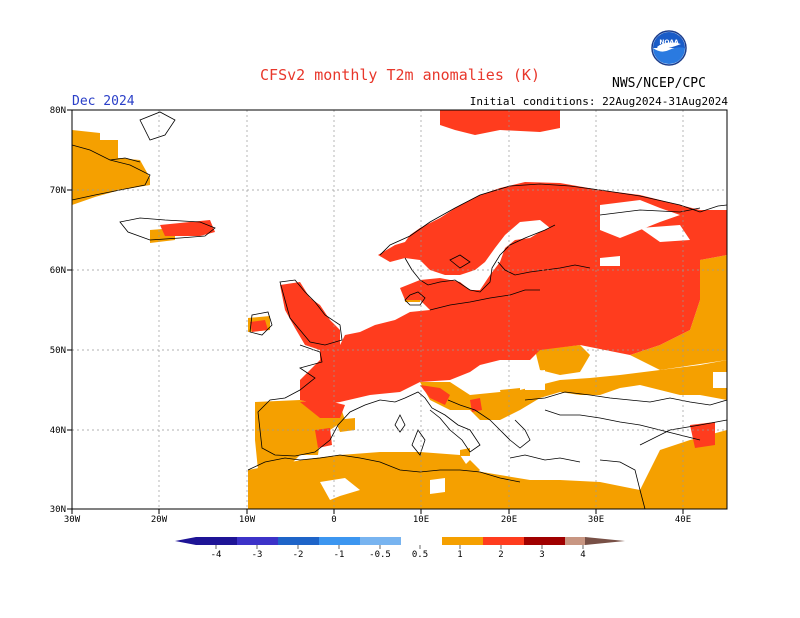 The image size is (800, 618). Describe the element at coordinates (598, 101) in the screenshot. I see `initial-conditions: Initial conditions: 22Aug2024-31Aug2024` at that location.